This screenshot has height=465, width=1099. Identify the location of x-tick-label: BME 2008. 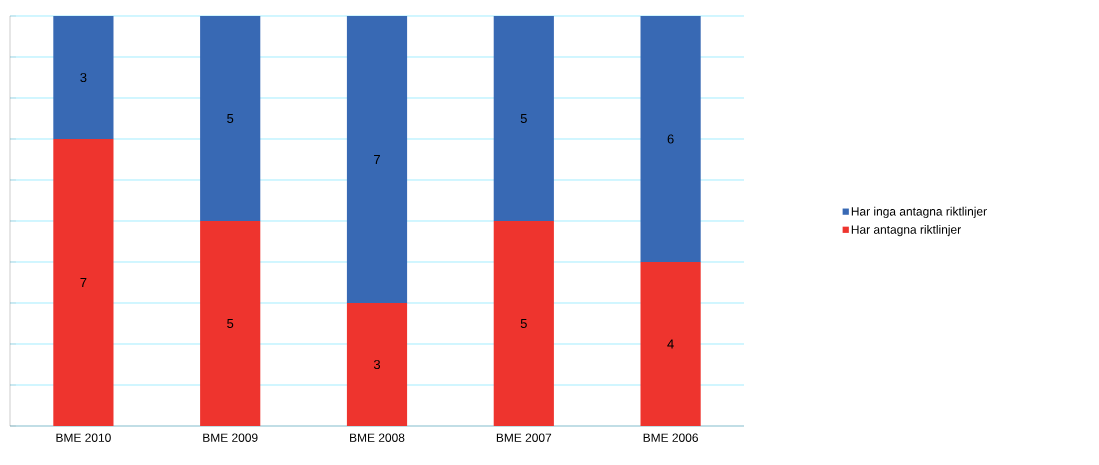
(377, 437).